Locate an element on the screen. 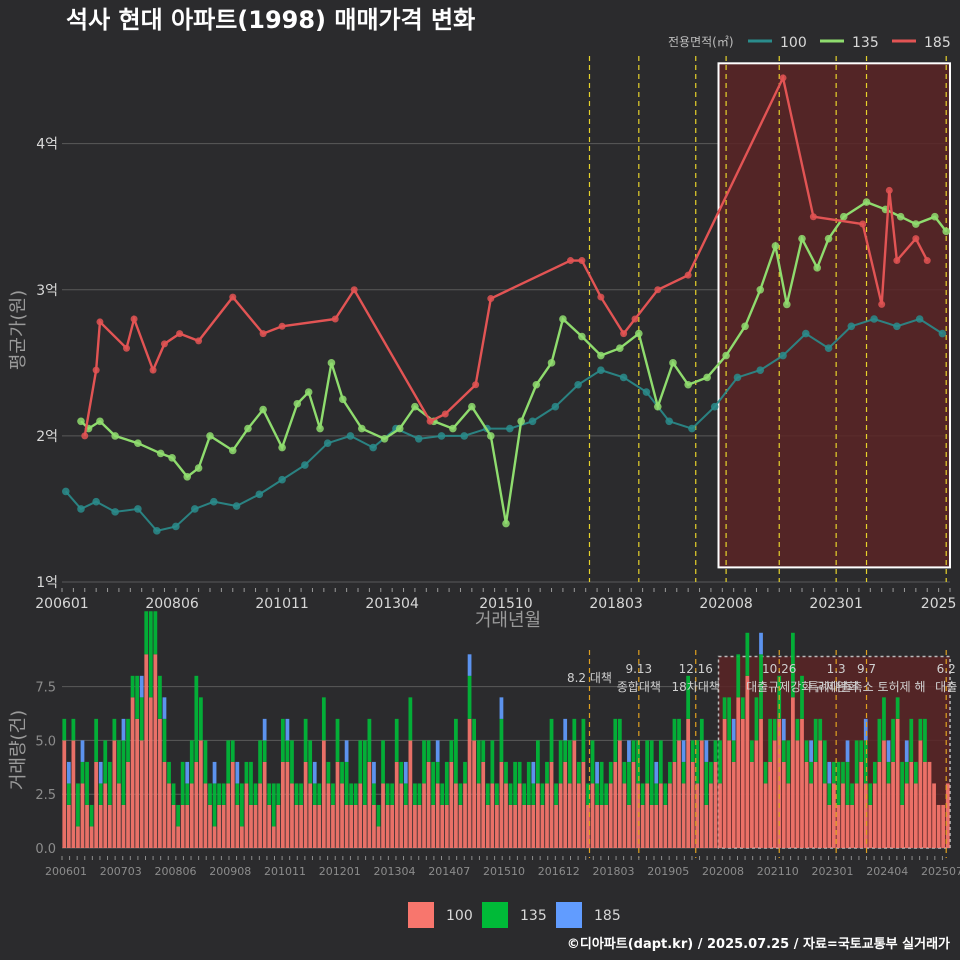 The width and height of the screenshot is (960, 960). legend-label-185: 185 is located at coordinates (937, 43).